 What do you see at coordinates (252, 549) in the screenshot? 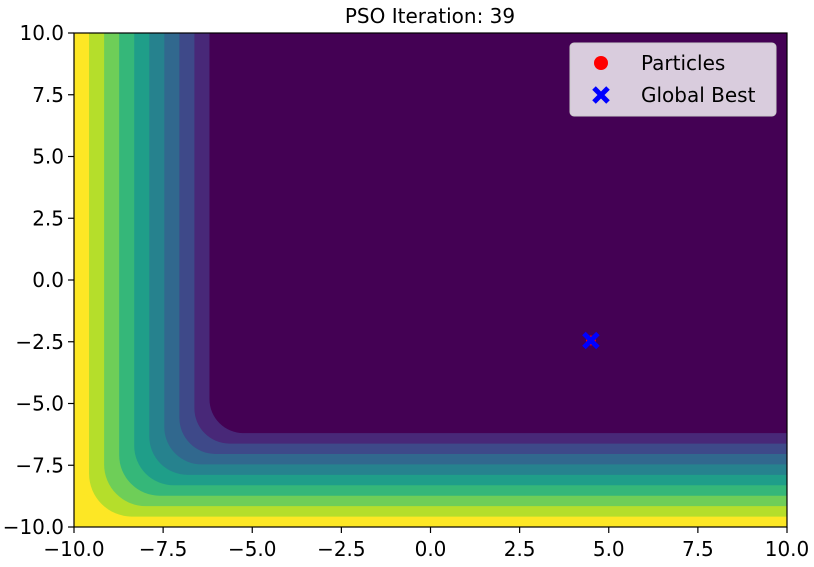
I see `x-tick-label: −5.0` at bounding box center [252, 549].